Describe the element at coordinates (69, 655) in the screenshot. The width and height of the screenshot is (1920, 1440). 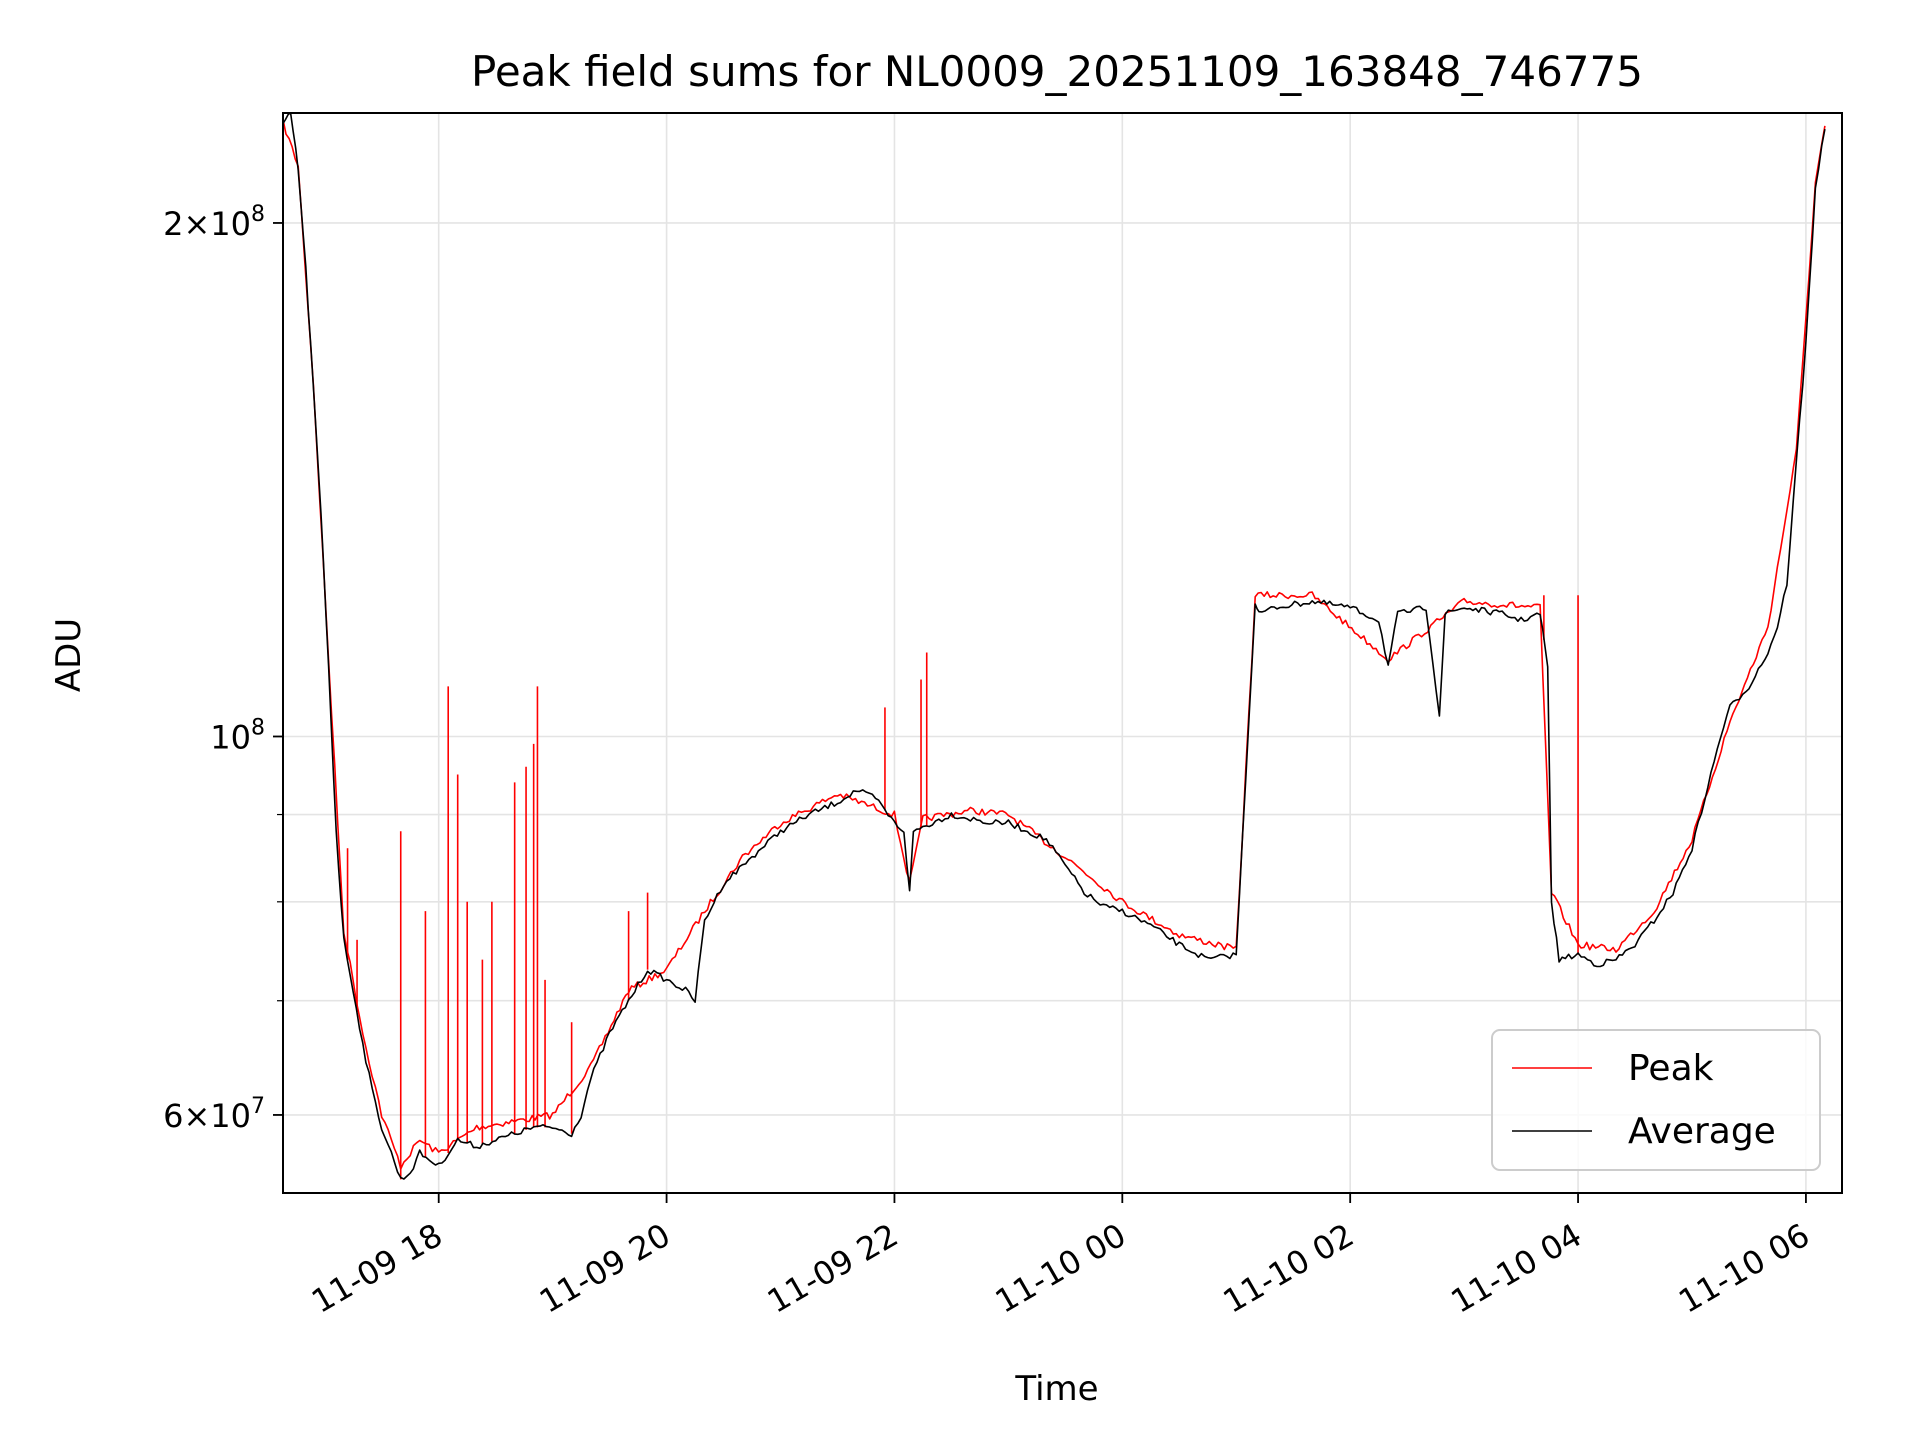
I see `y-axis-label: ADU` at that location.